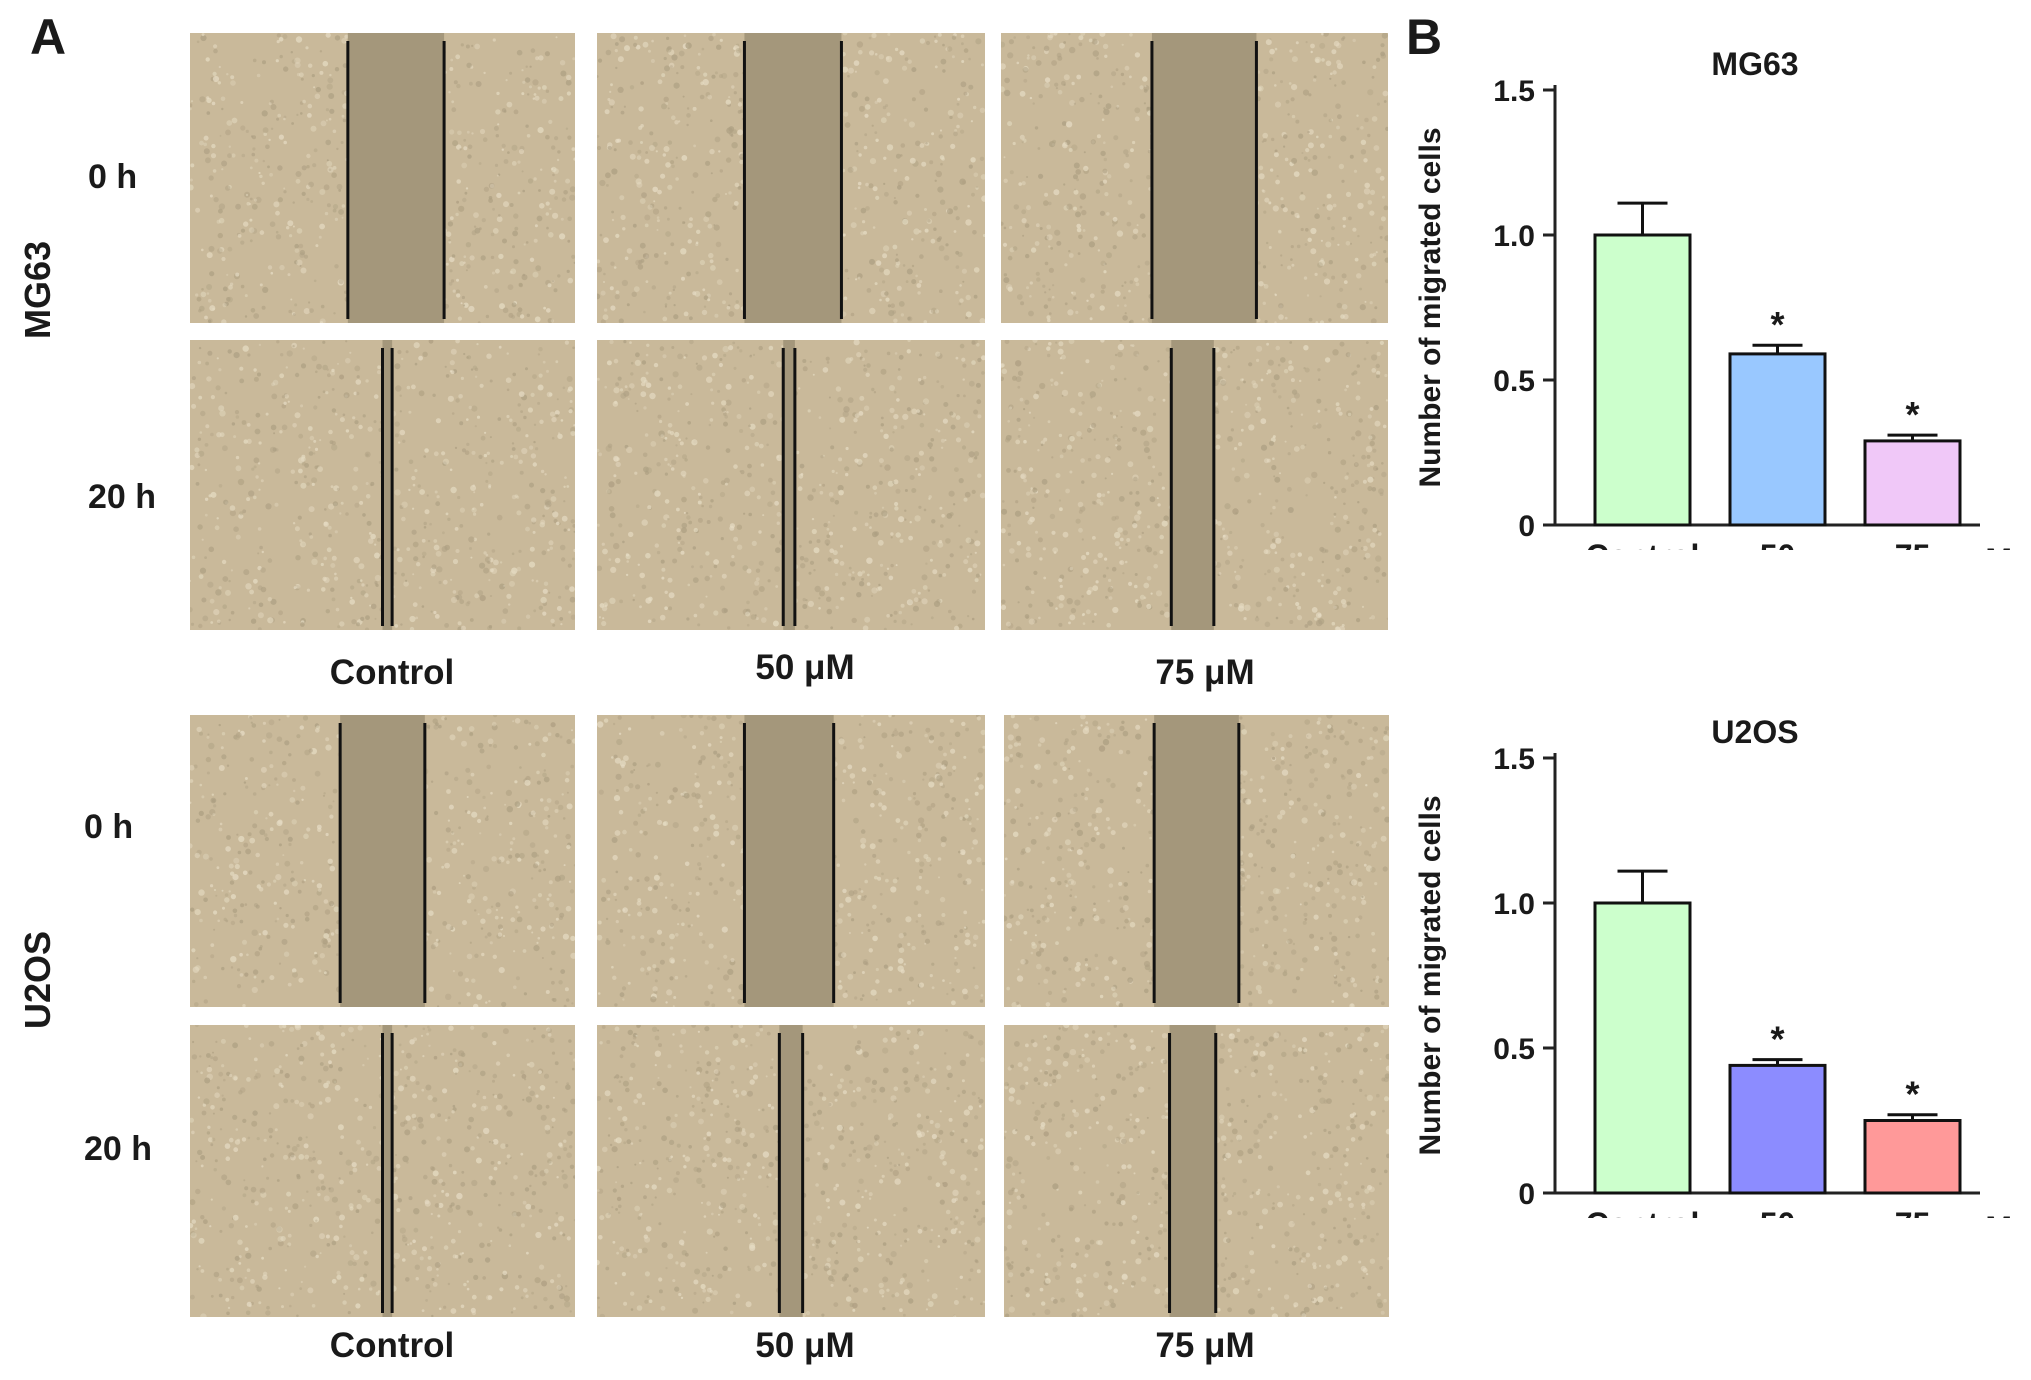 The width and height of the screenshot is (2031, 1380). What do you see at coordinates (1514, 91) in the screenshot?
I see `chart-mg63-ytick-label: 1.5` at bounding box center [1514, 91].